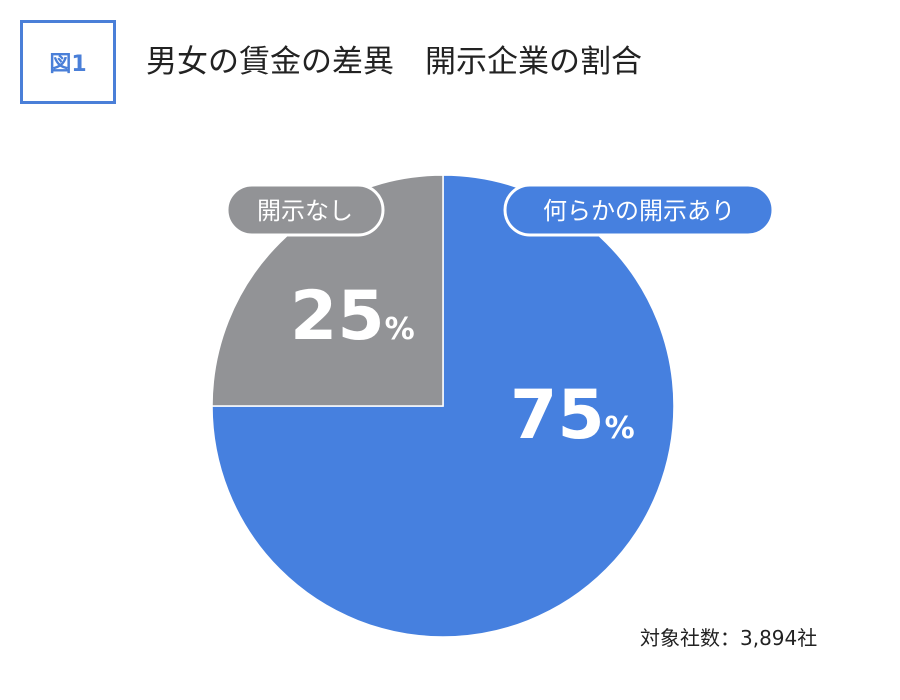  I want to click on figure-number-badge: 図1, so click(68, 62).